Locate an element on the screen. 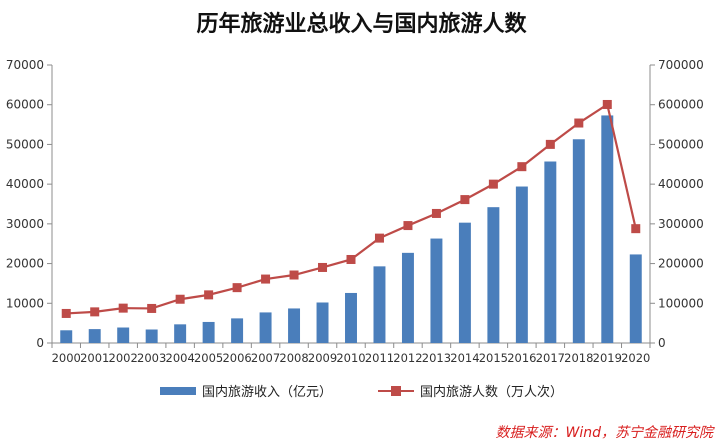  x-tick-label: 2015 is located at coordinates (493, 358).